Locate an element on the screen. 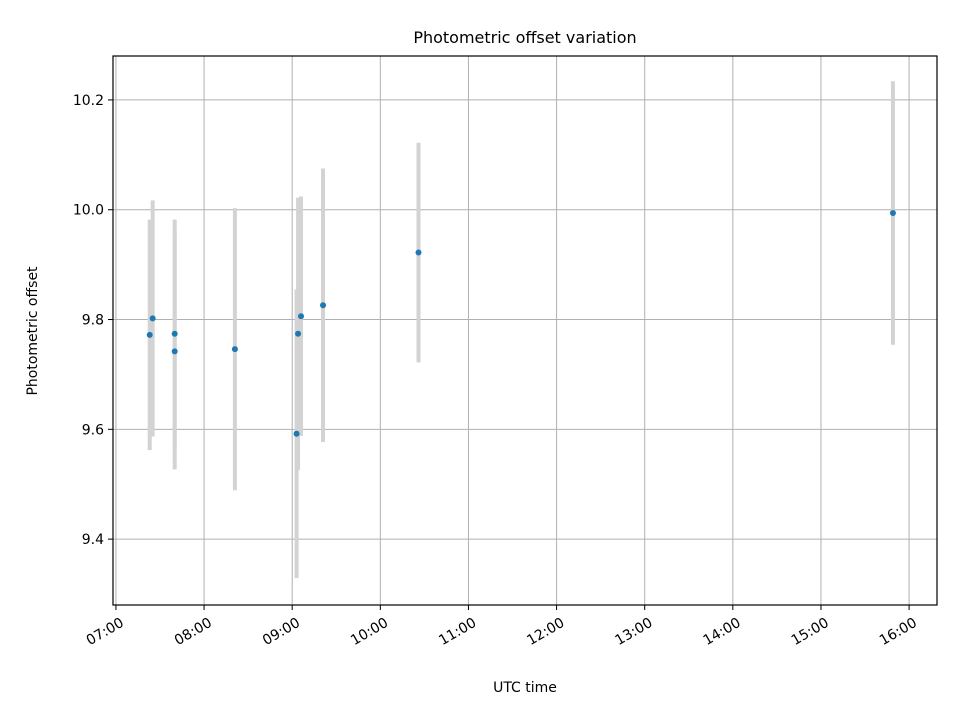 Image resolution: width=960 pixels, height=720 pixels. y-tick-label: 10.0 is located at coordinates (88, 211).